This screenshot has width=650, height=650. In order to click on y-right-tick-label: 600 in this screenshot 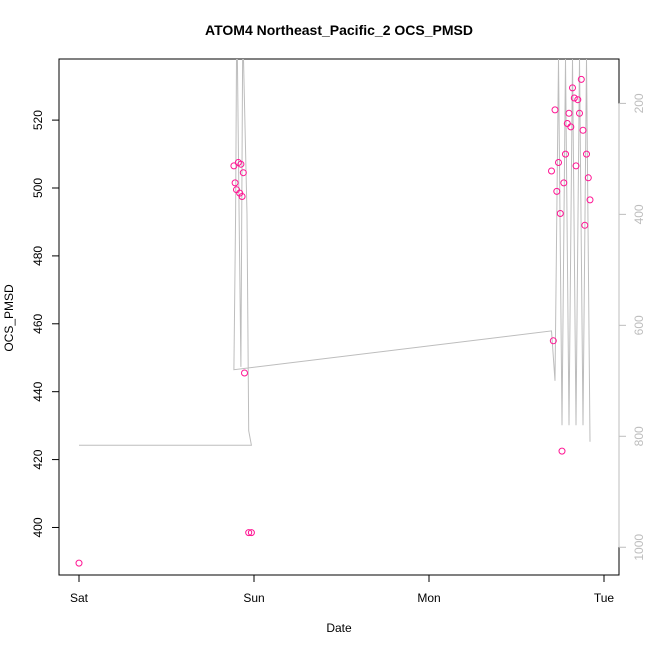, I will do `click(639, 325)`.